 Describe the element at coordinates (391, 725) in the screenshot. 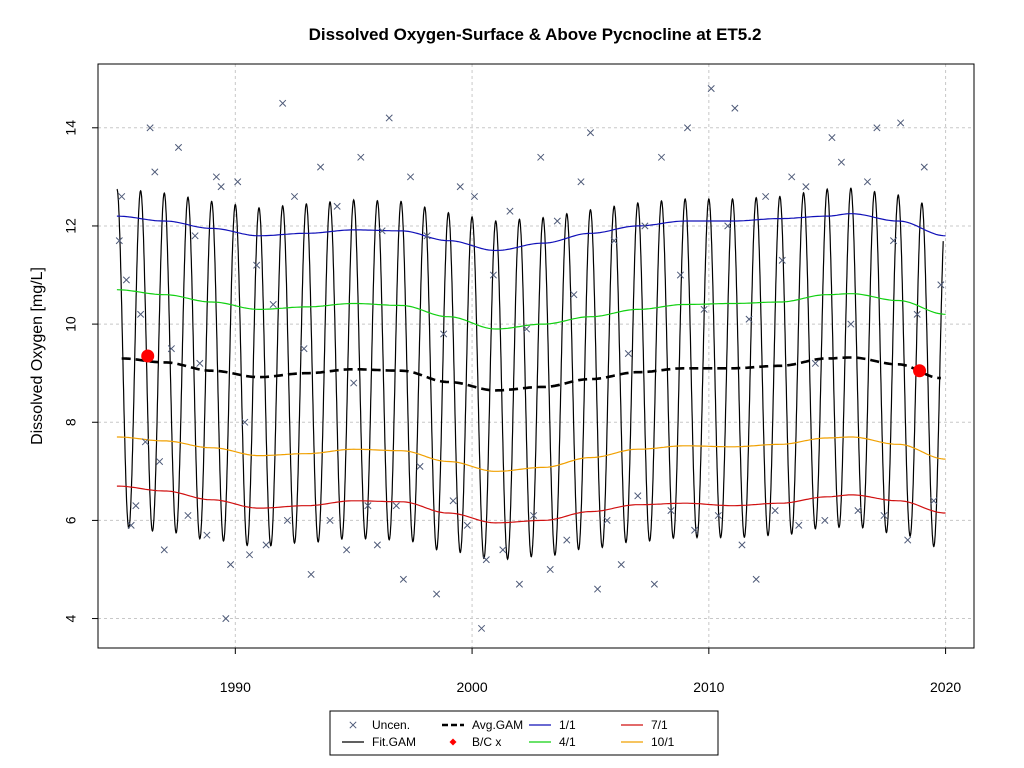

I see `legend-label: Uncen.` at that location.